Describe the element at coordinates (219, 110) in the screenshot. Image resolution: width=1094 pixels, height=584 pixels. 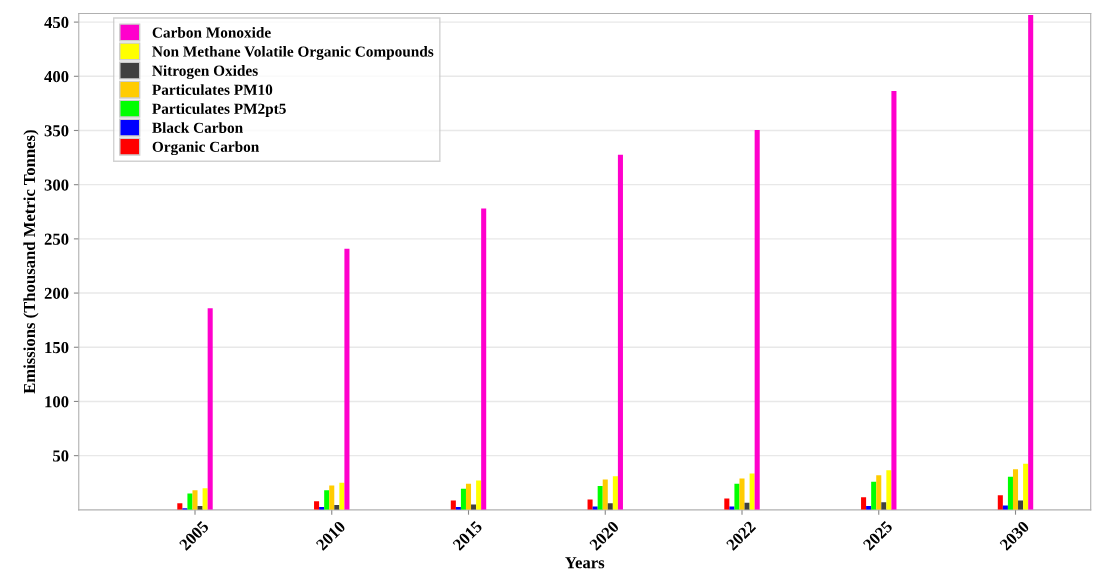
I see `legend-label: Particulates PM2pt5` at that location.